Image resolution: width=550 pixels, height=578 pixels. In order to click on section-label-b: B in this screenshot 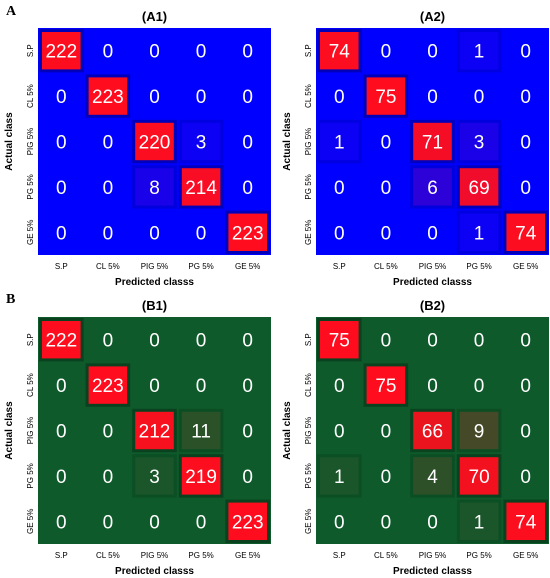, I will do `click(11, 299)`.